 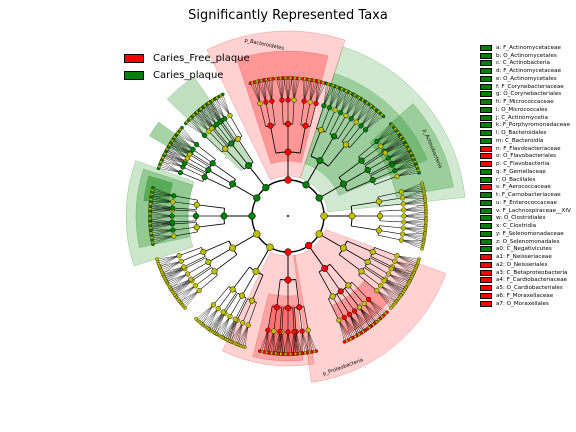 I want to click on clade-key-item: n: F_Flavobacteriaceae, so click(x=525, y=149).